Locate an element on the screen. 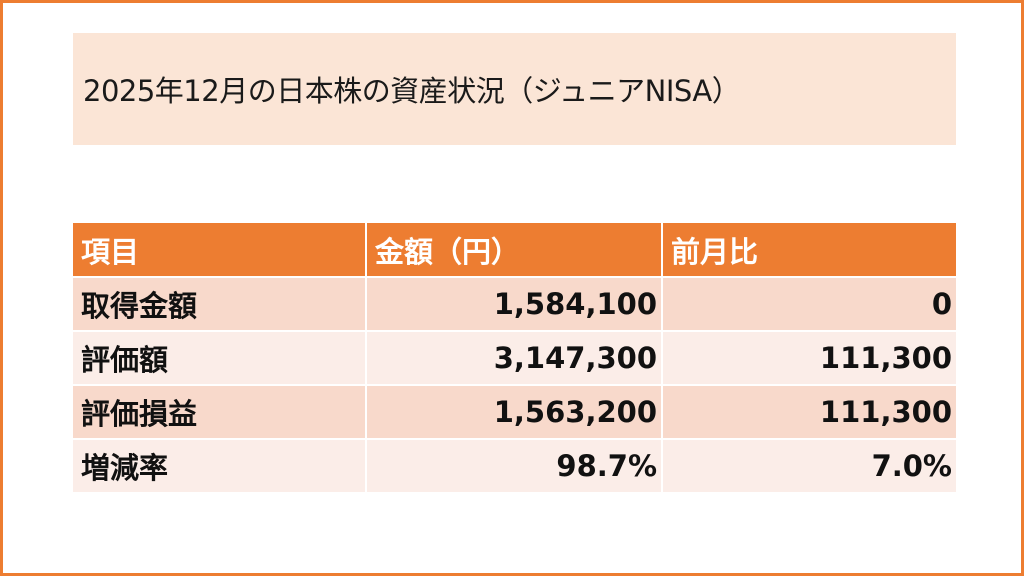  amount-cell: 3,147,300 is located at coordinates (514, 358).